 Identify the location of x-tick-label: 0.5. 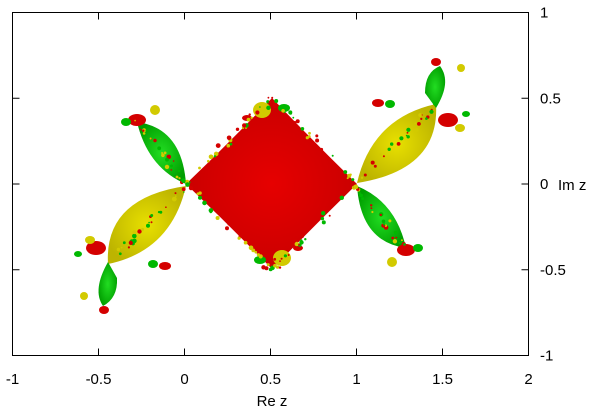
(270, 379).